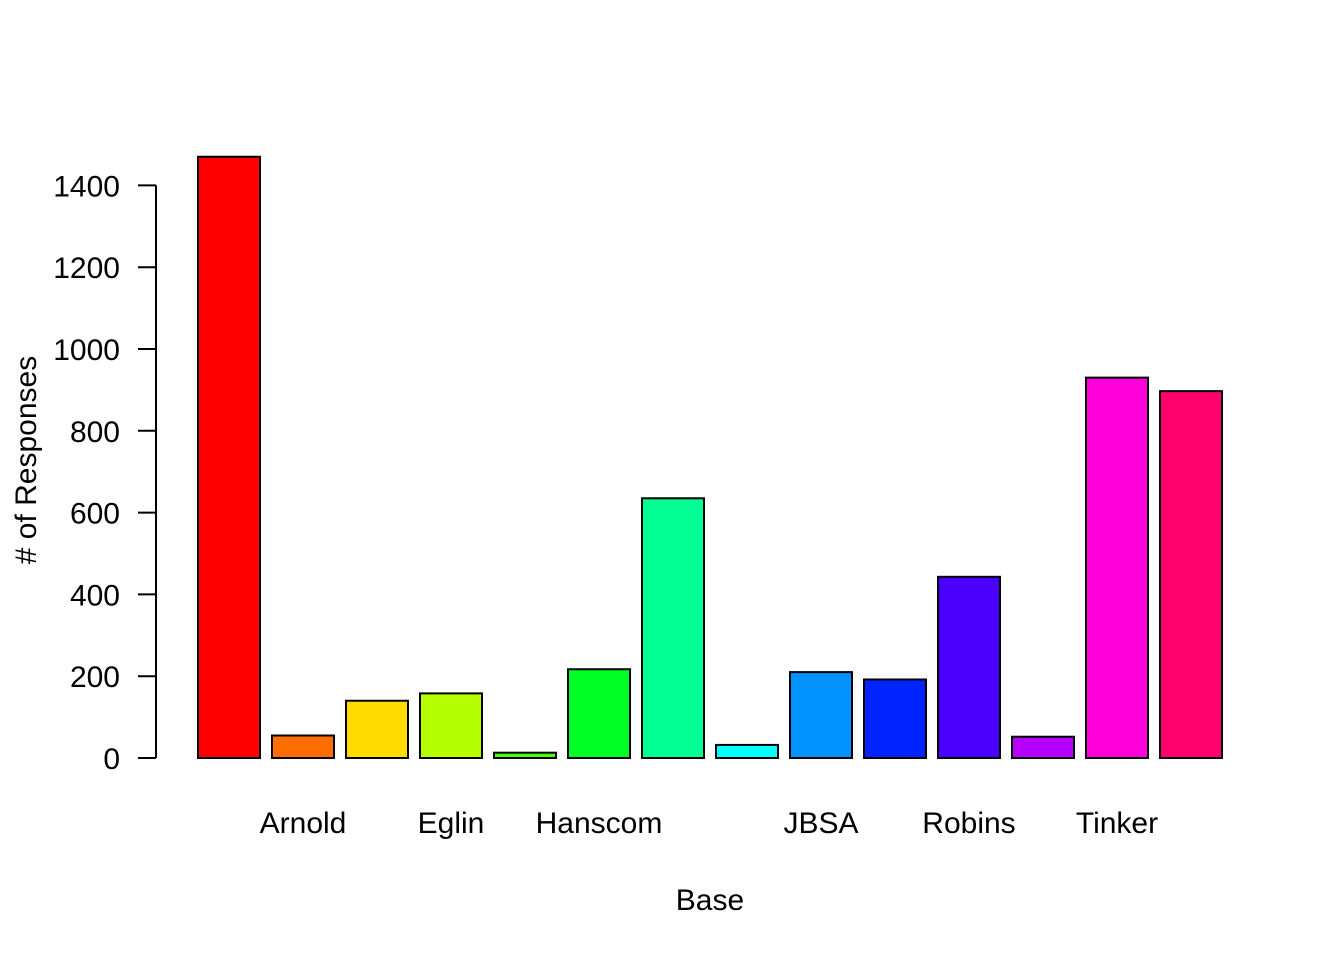 The width and height of the screenshot is (1344, 960). I want to click on y-axis: 0 200 400 600 800 1000 1200 1400, so click(105, 473).